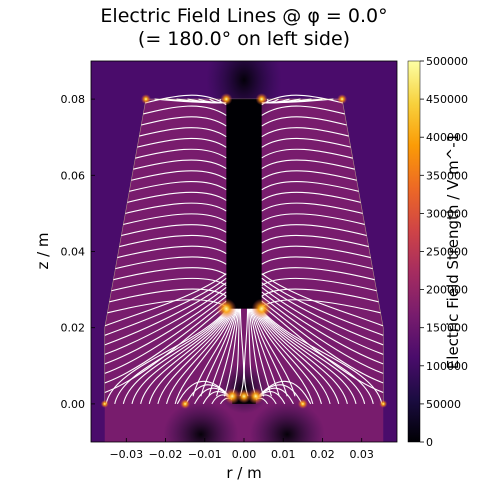  I want to click on x-tick-label: 0.02, so click(322, 454).